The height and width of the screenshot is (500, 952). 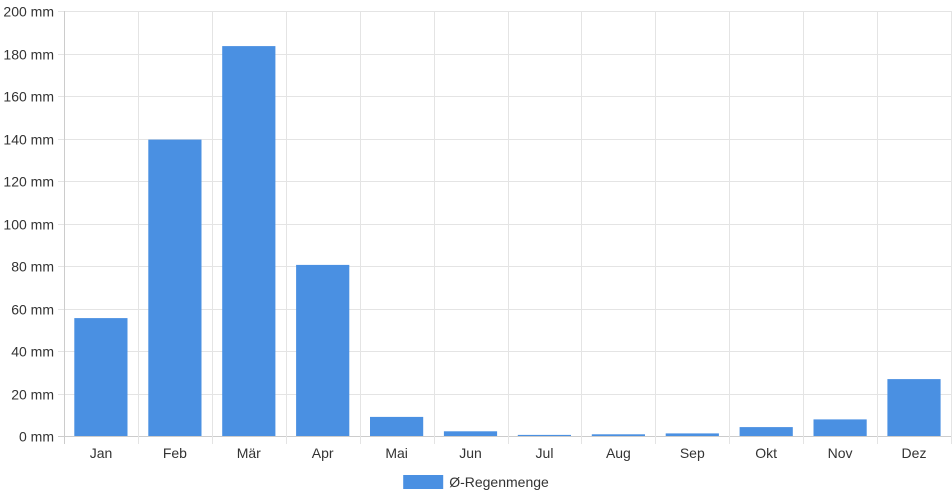 What do you see at coordinates (28, 55) in the screenshot?
I see `y-tick-label: 180 mm` at bounding box center [28, 55].